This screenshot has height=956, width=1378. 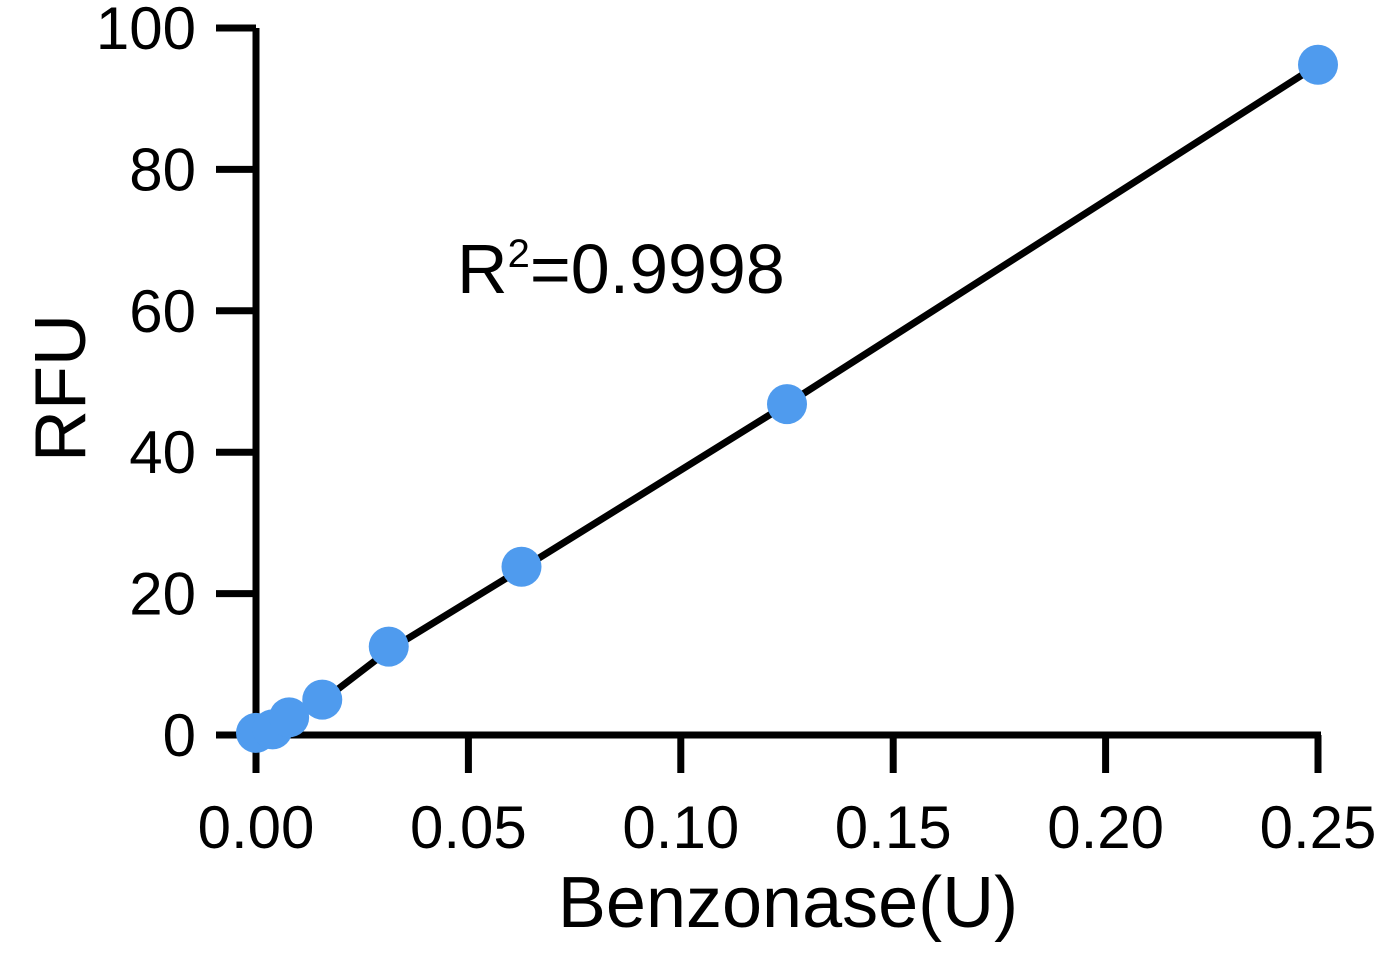 I want to click on x-tick-label: 0.20, so click(x=1105, y=827).